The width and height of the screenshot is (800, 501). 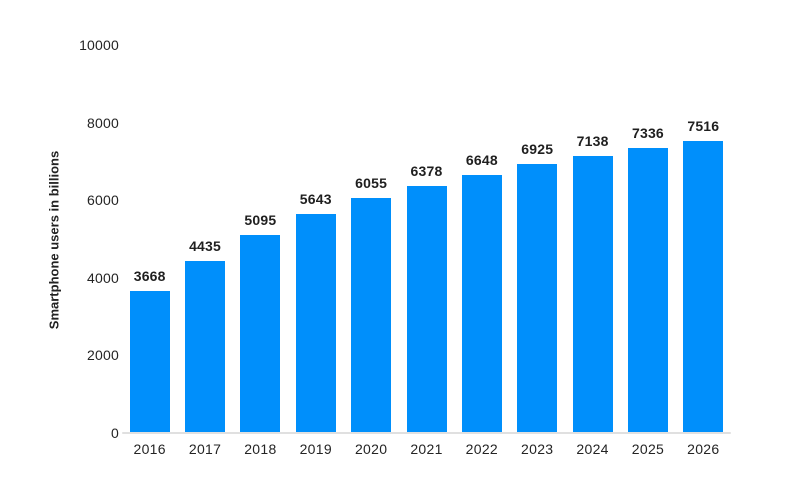 I want to click on x-tick-label: 2022, so click(x=482, y=449).